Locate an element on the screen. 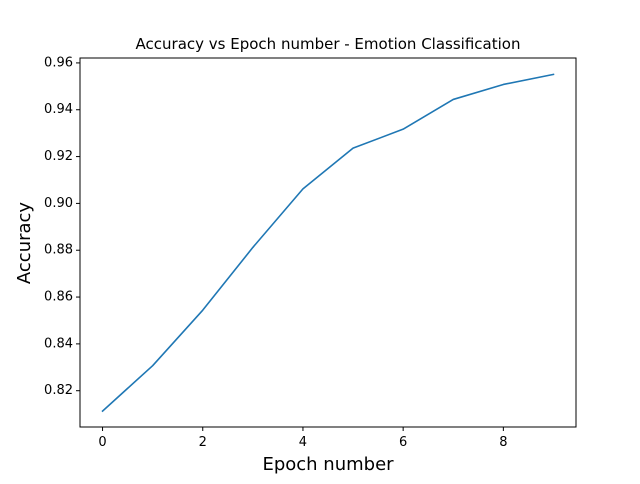 The height and width of the screenshot is (484, 640). x-axis: 0 2 4 6 8 is located at coordinates (302, 438).